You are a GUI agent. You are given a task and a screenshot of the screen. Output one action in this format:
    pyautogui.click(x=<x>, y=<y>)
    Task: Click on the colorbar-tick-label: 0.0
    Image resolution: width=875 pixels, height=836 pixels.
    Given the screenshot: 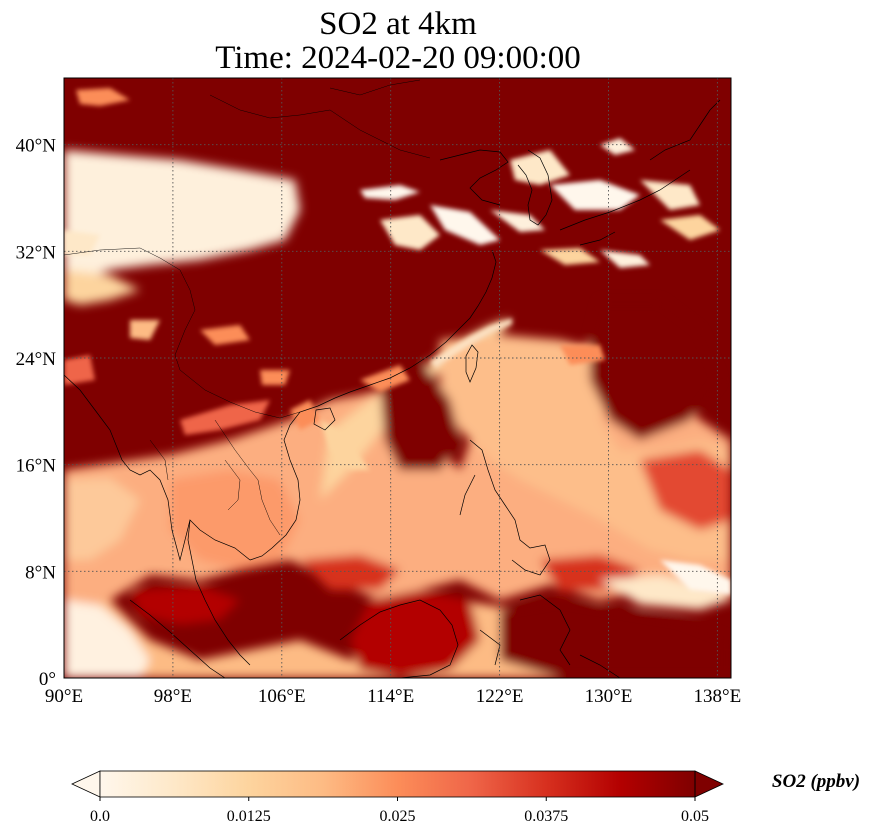 What is the action you would take?
    pyautogui.click(x=100, y=816)
    